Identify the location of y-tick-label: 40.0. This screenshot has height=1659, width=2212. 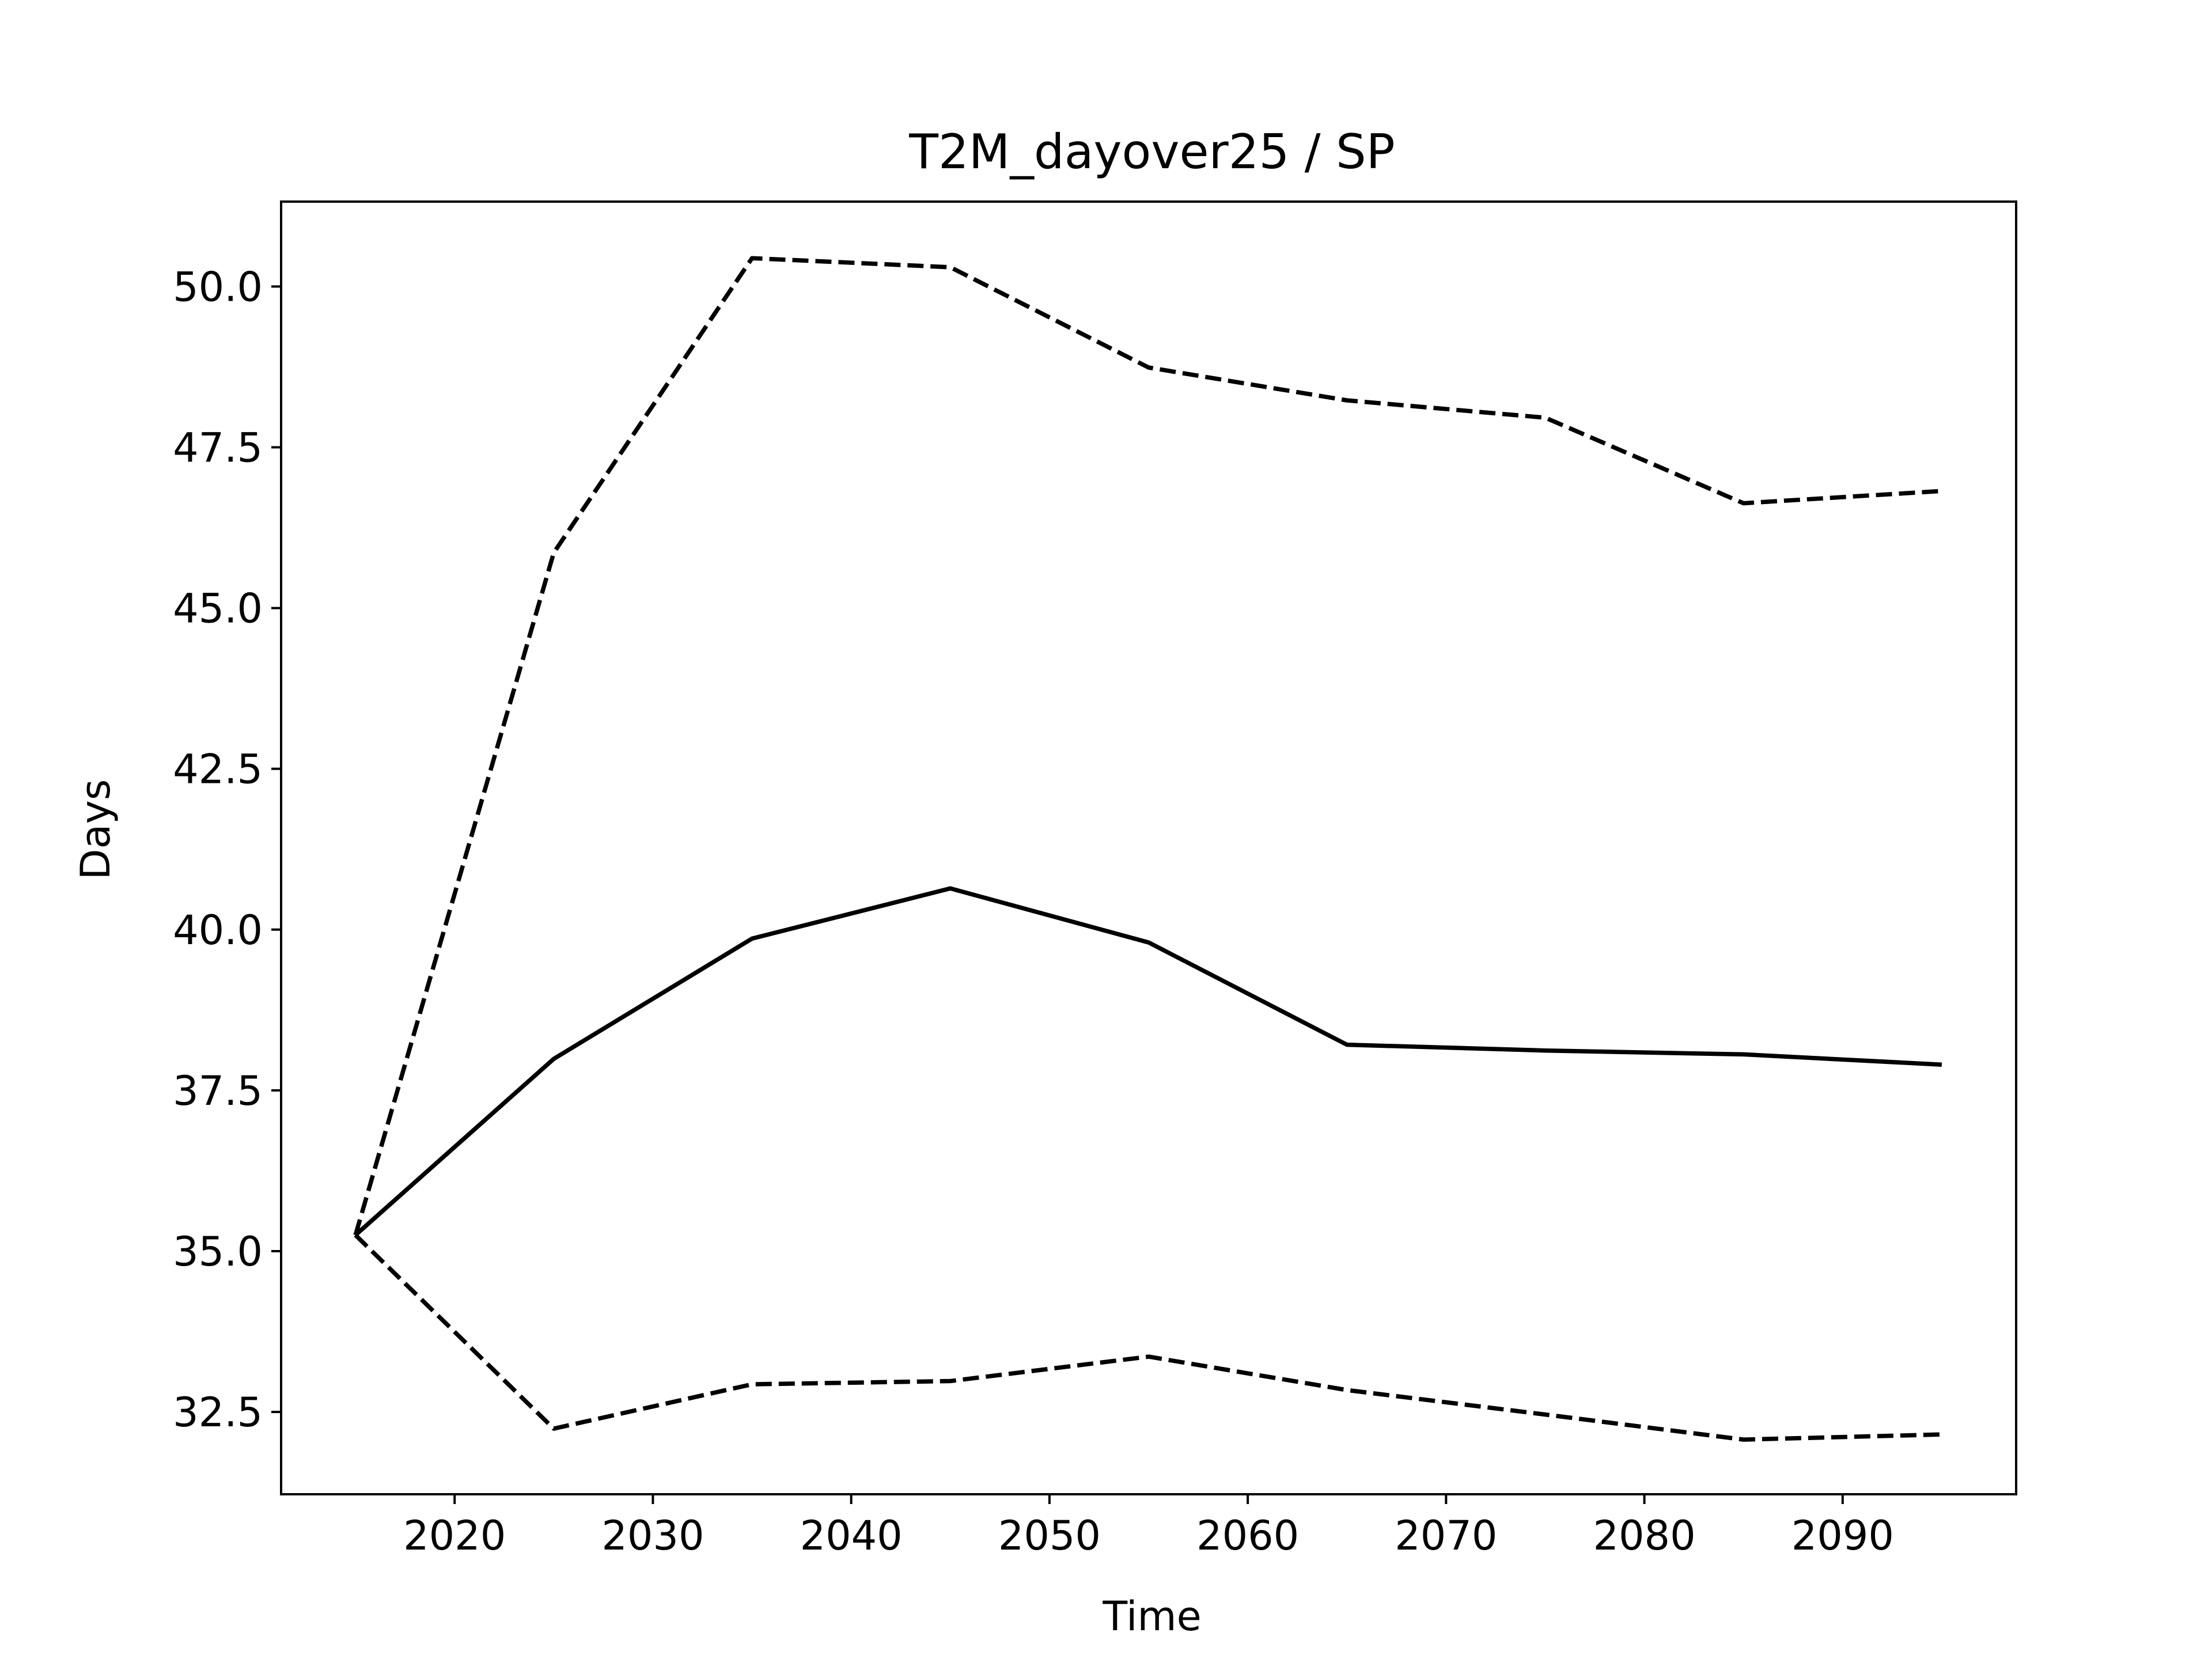
(218, 930).